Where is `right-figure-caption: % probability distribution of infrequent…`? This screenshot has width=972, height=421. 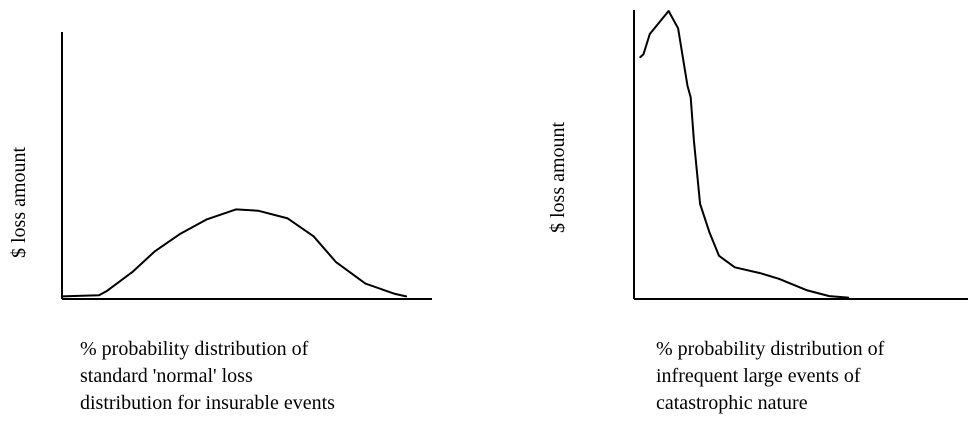
right-figure-caption: % probability distribution of infrequent… is located at coordinates (770, 376).